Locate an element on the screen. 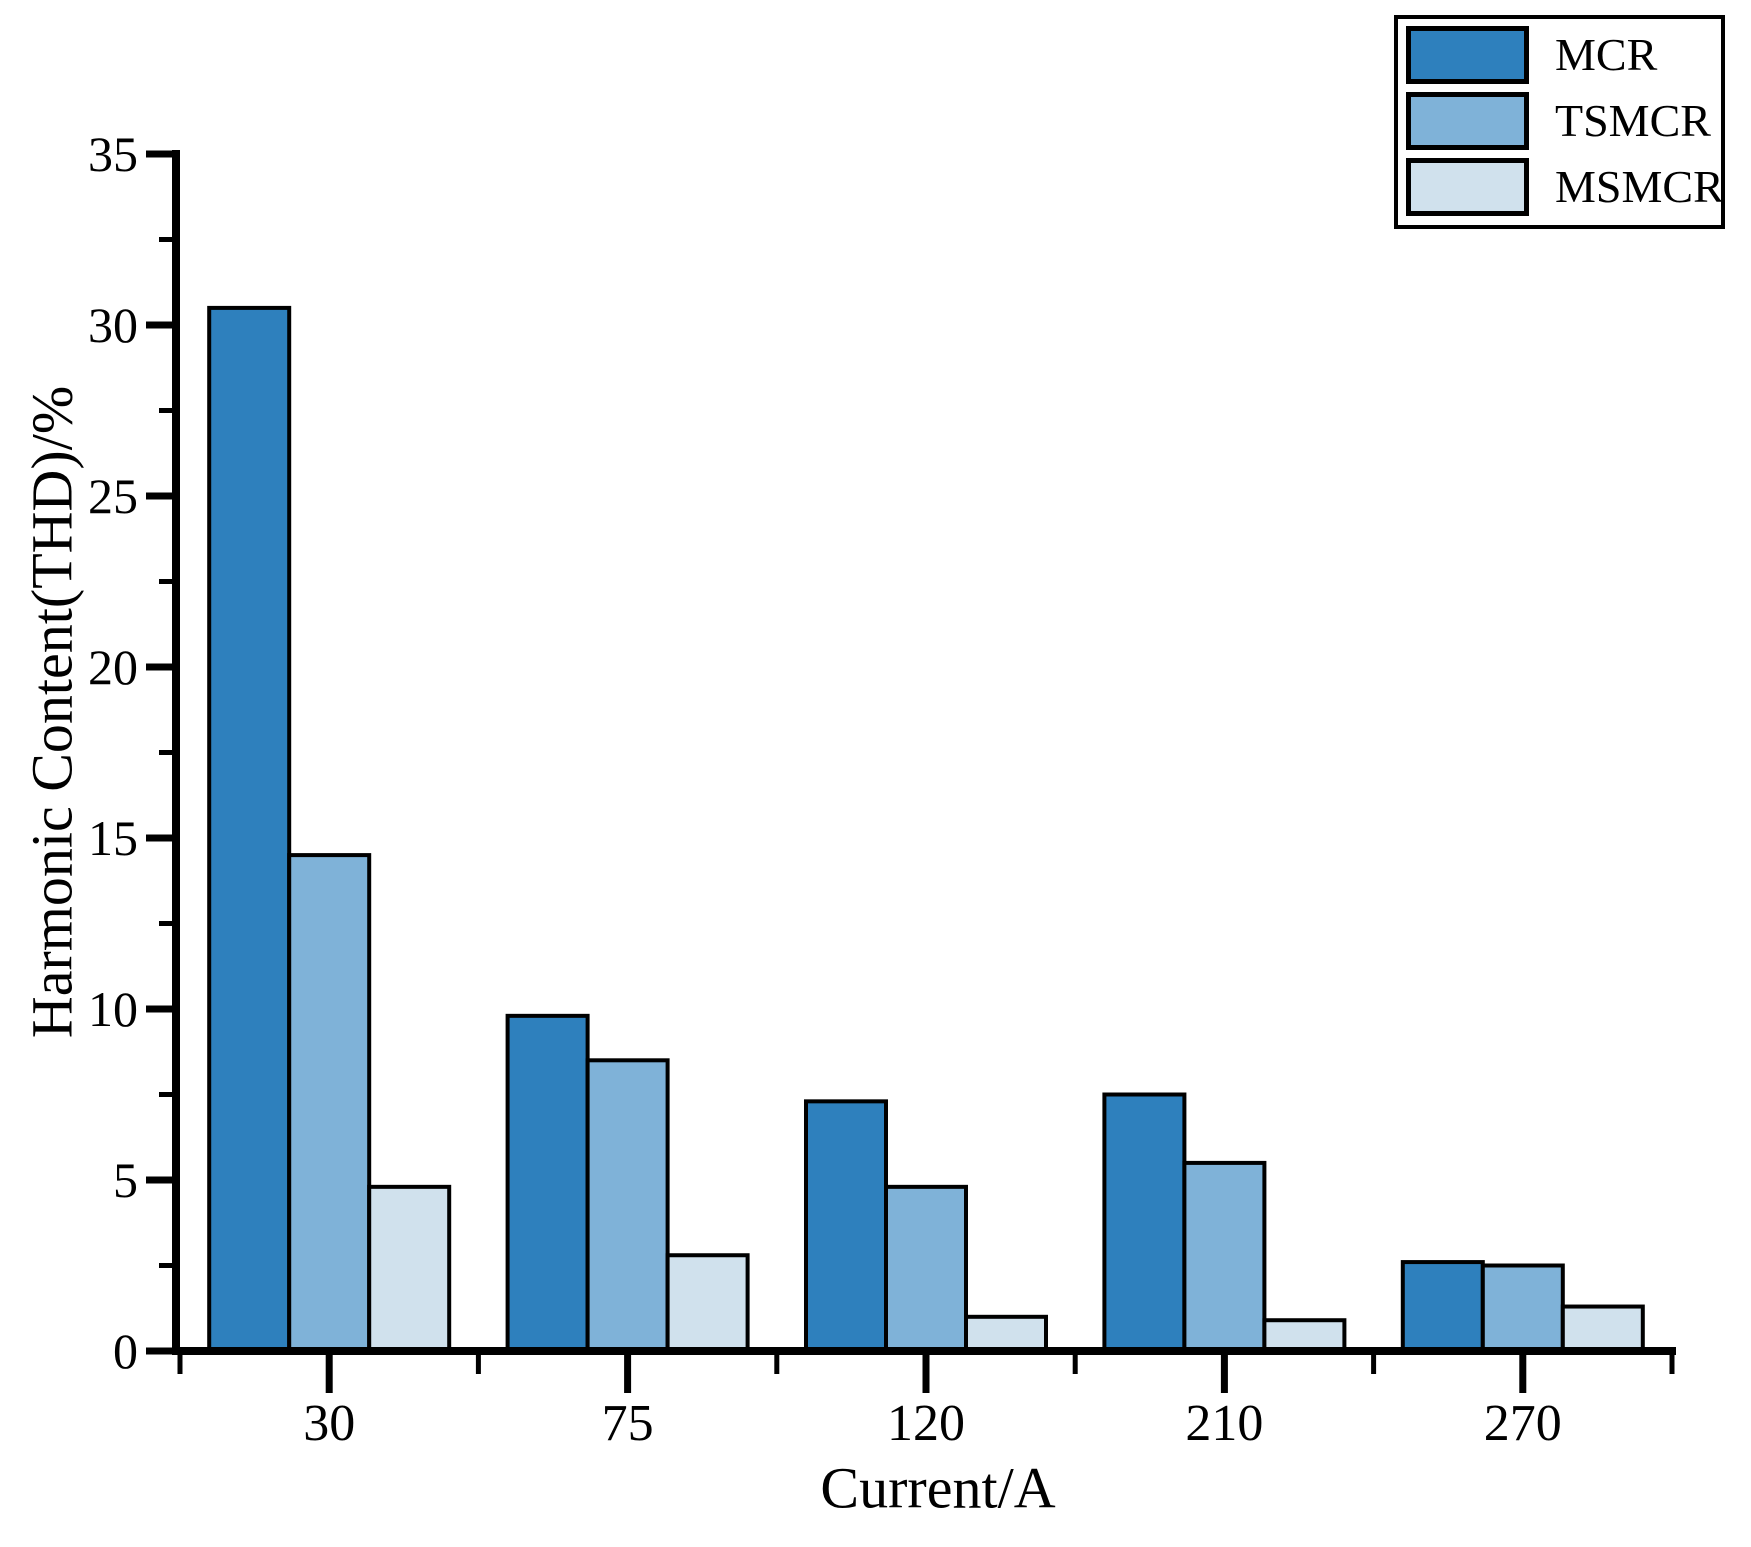  legend: MCR TSMCR MSMCR is located at coordinates (1559, 122).